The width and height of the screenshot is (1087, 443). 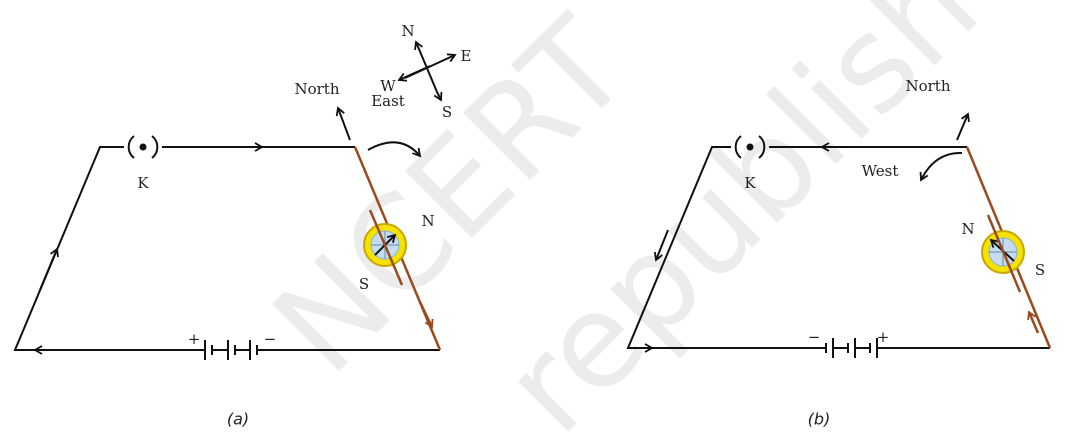 I want to click on caption: (a), so click(x=238, y=419).